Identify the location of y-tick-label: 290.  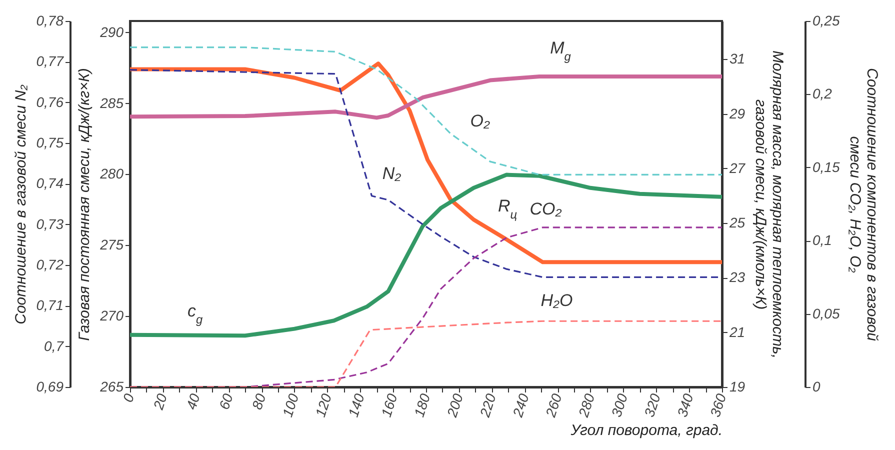
(111, 32).